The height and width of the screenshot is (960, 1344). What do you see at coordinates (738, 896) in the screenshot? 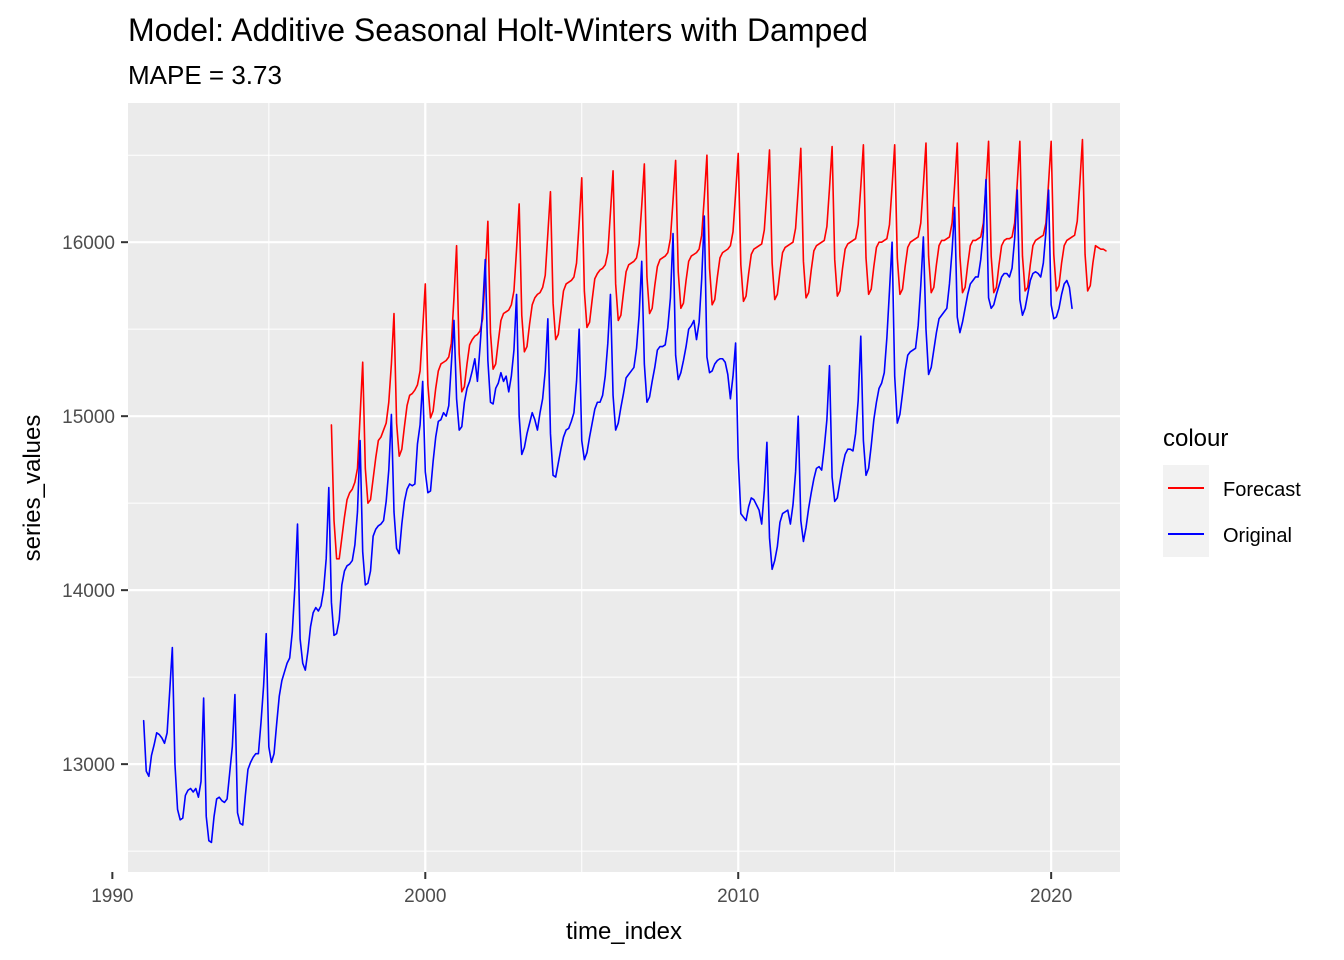
I see `x-tick-label: 2010` at bounding box center [738, 896].